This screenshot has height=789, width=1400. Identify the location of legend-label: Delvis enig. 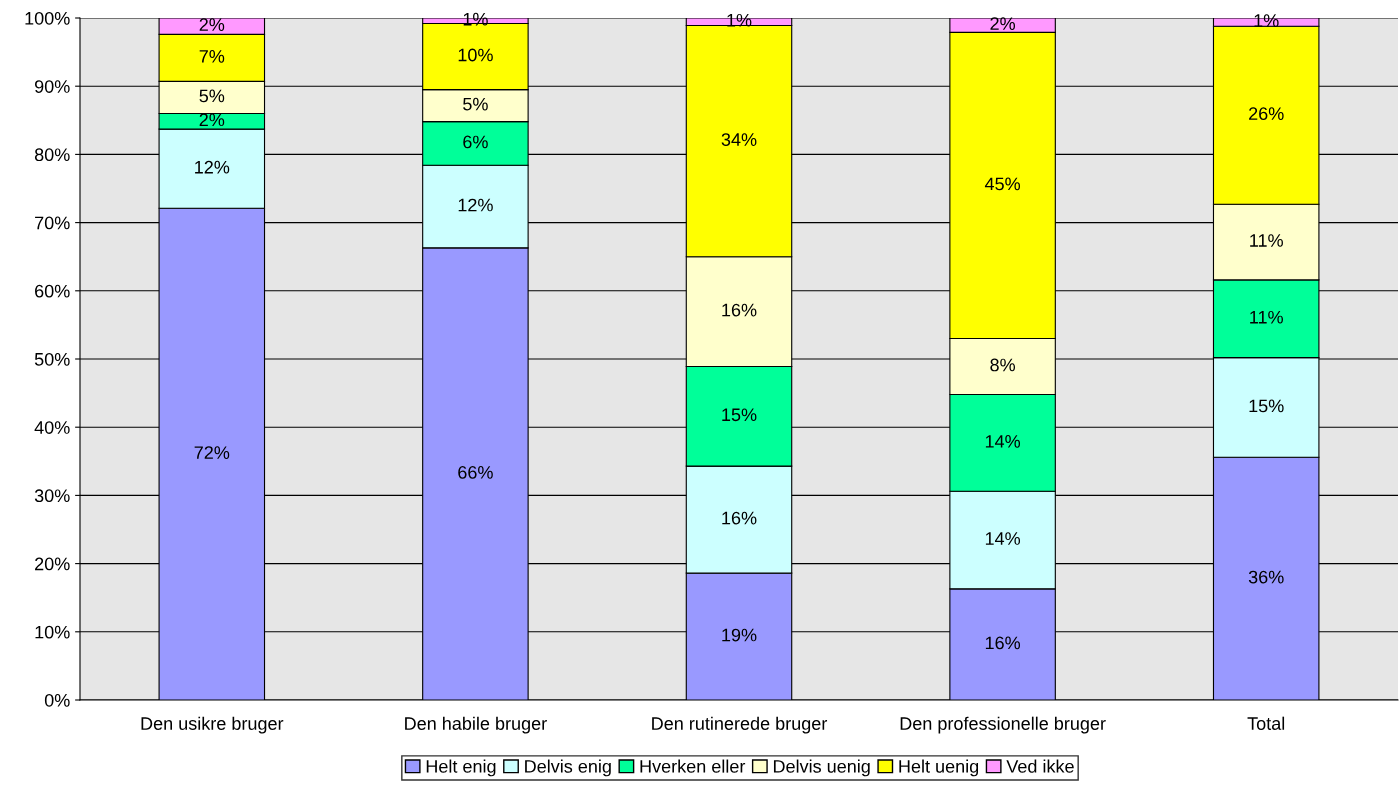
(568, 768).